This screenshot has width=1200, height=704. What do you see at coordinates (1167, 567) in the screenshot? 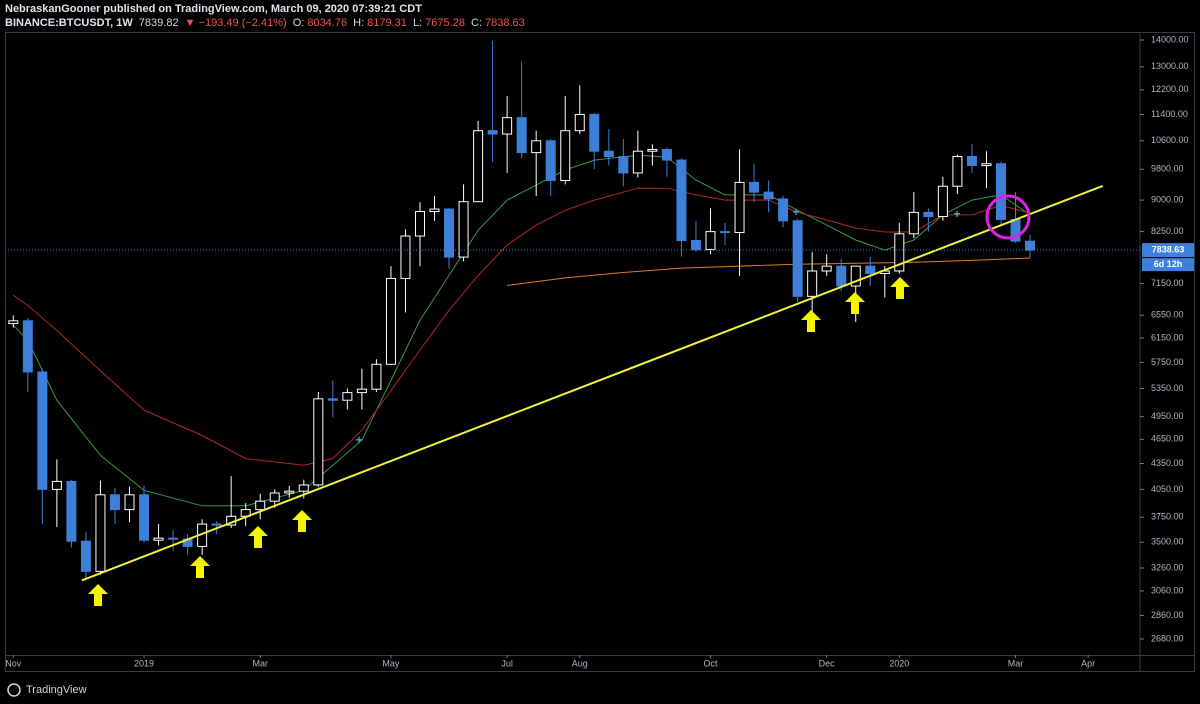
I see `y-tick-label: 3260.00` at bounding box center [1167, 567].